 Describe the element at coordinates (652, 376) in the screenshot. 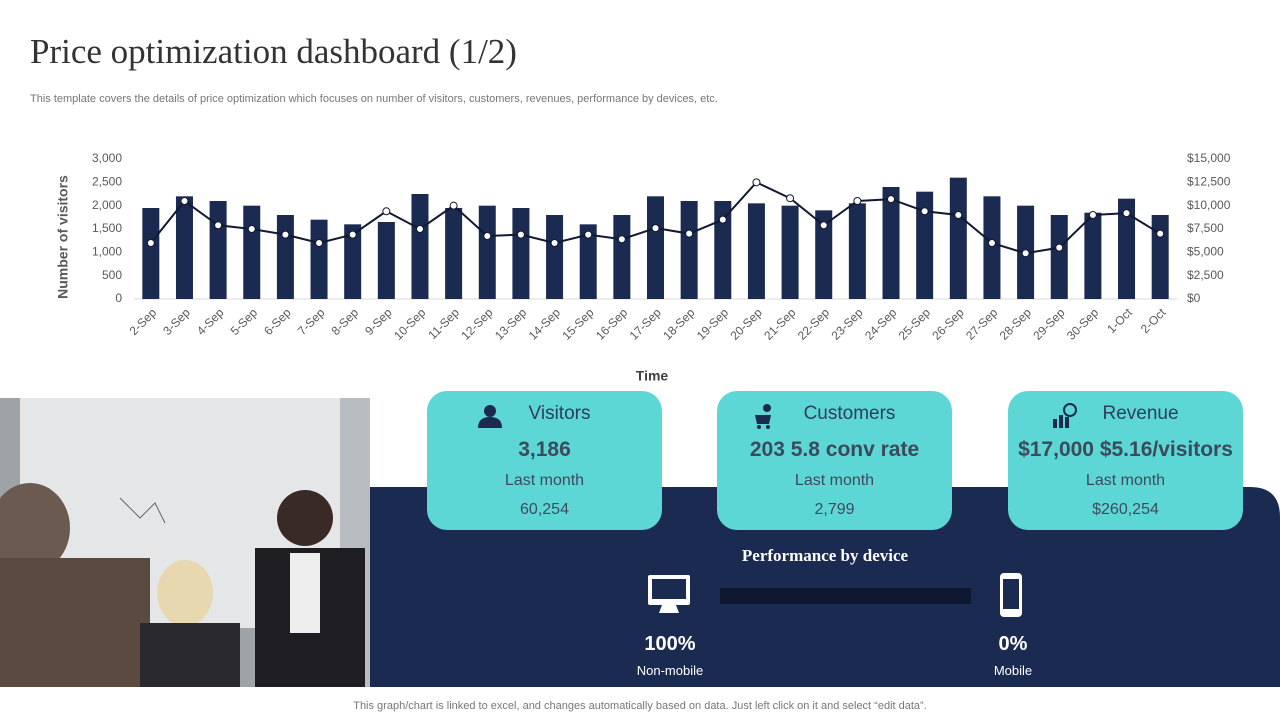

I see `x-axis-title: Time` at that location.